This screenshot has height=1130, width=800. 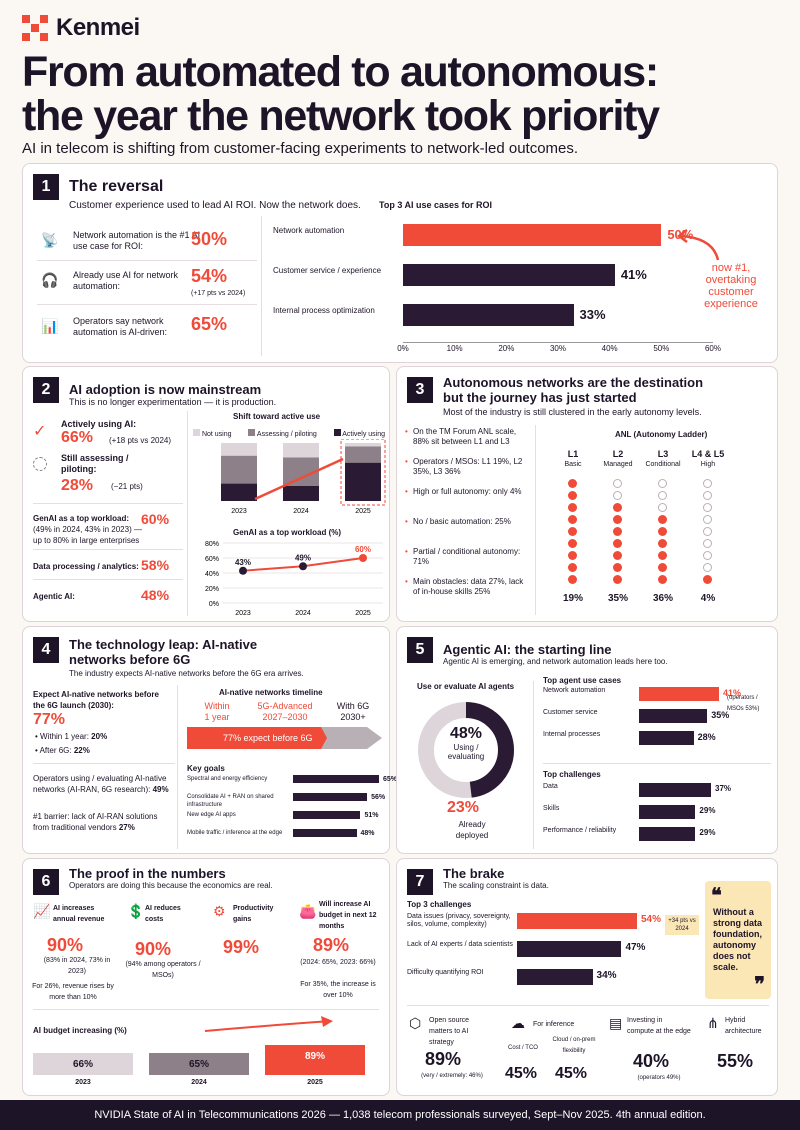 What do you see at coordinates (303, 613) in the screenshot?
I see `x-tick-label: 2024` at bounding box center [303, 613].